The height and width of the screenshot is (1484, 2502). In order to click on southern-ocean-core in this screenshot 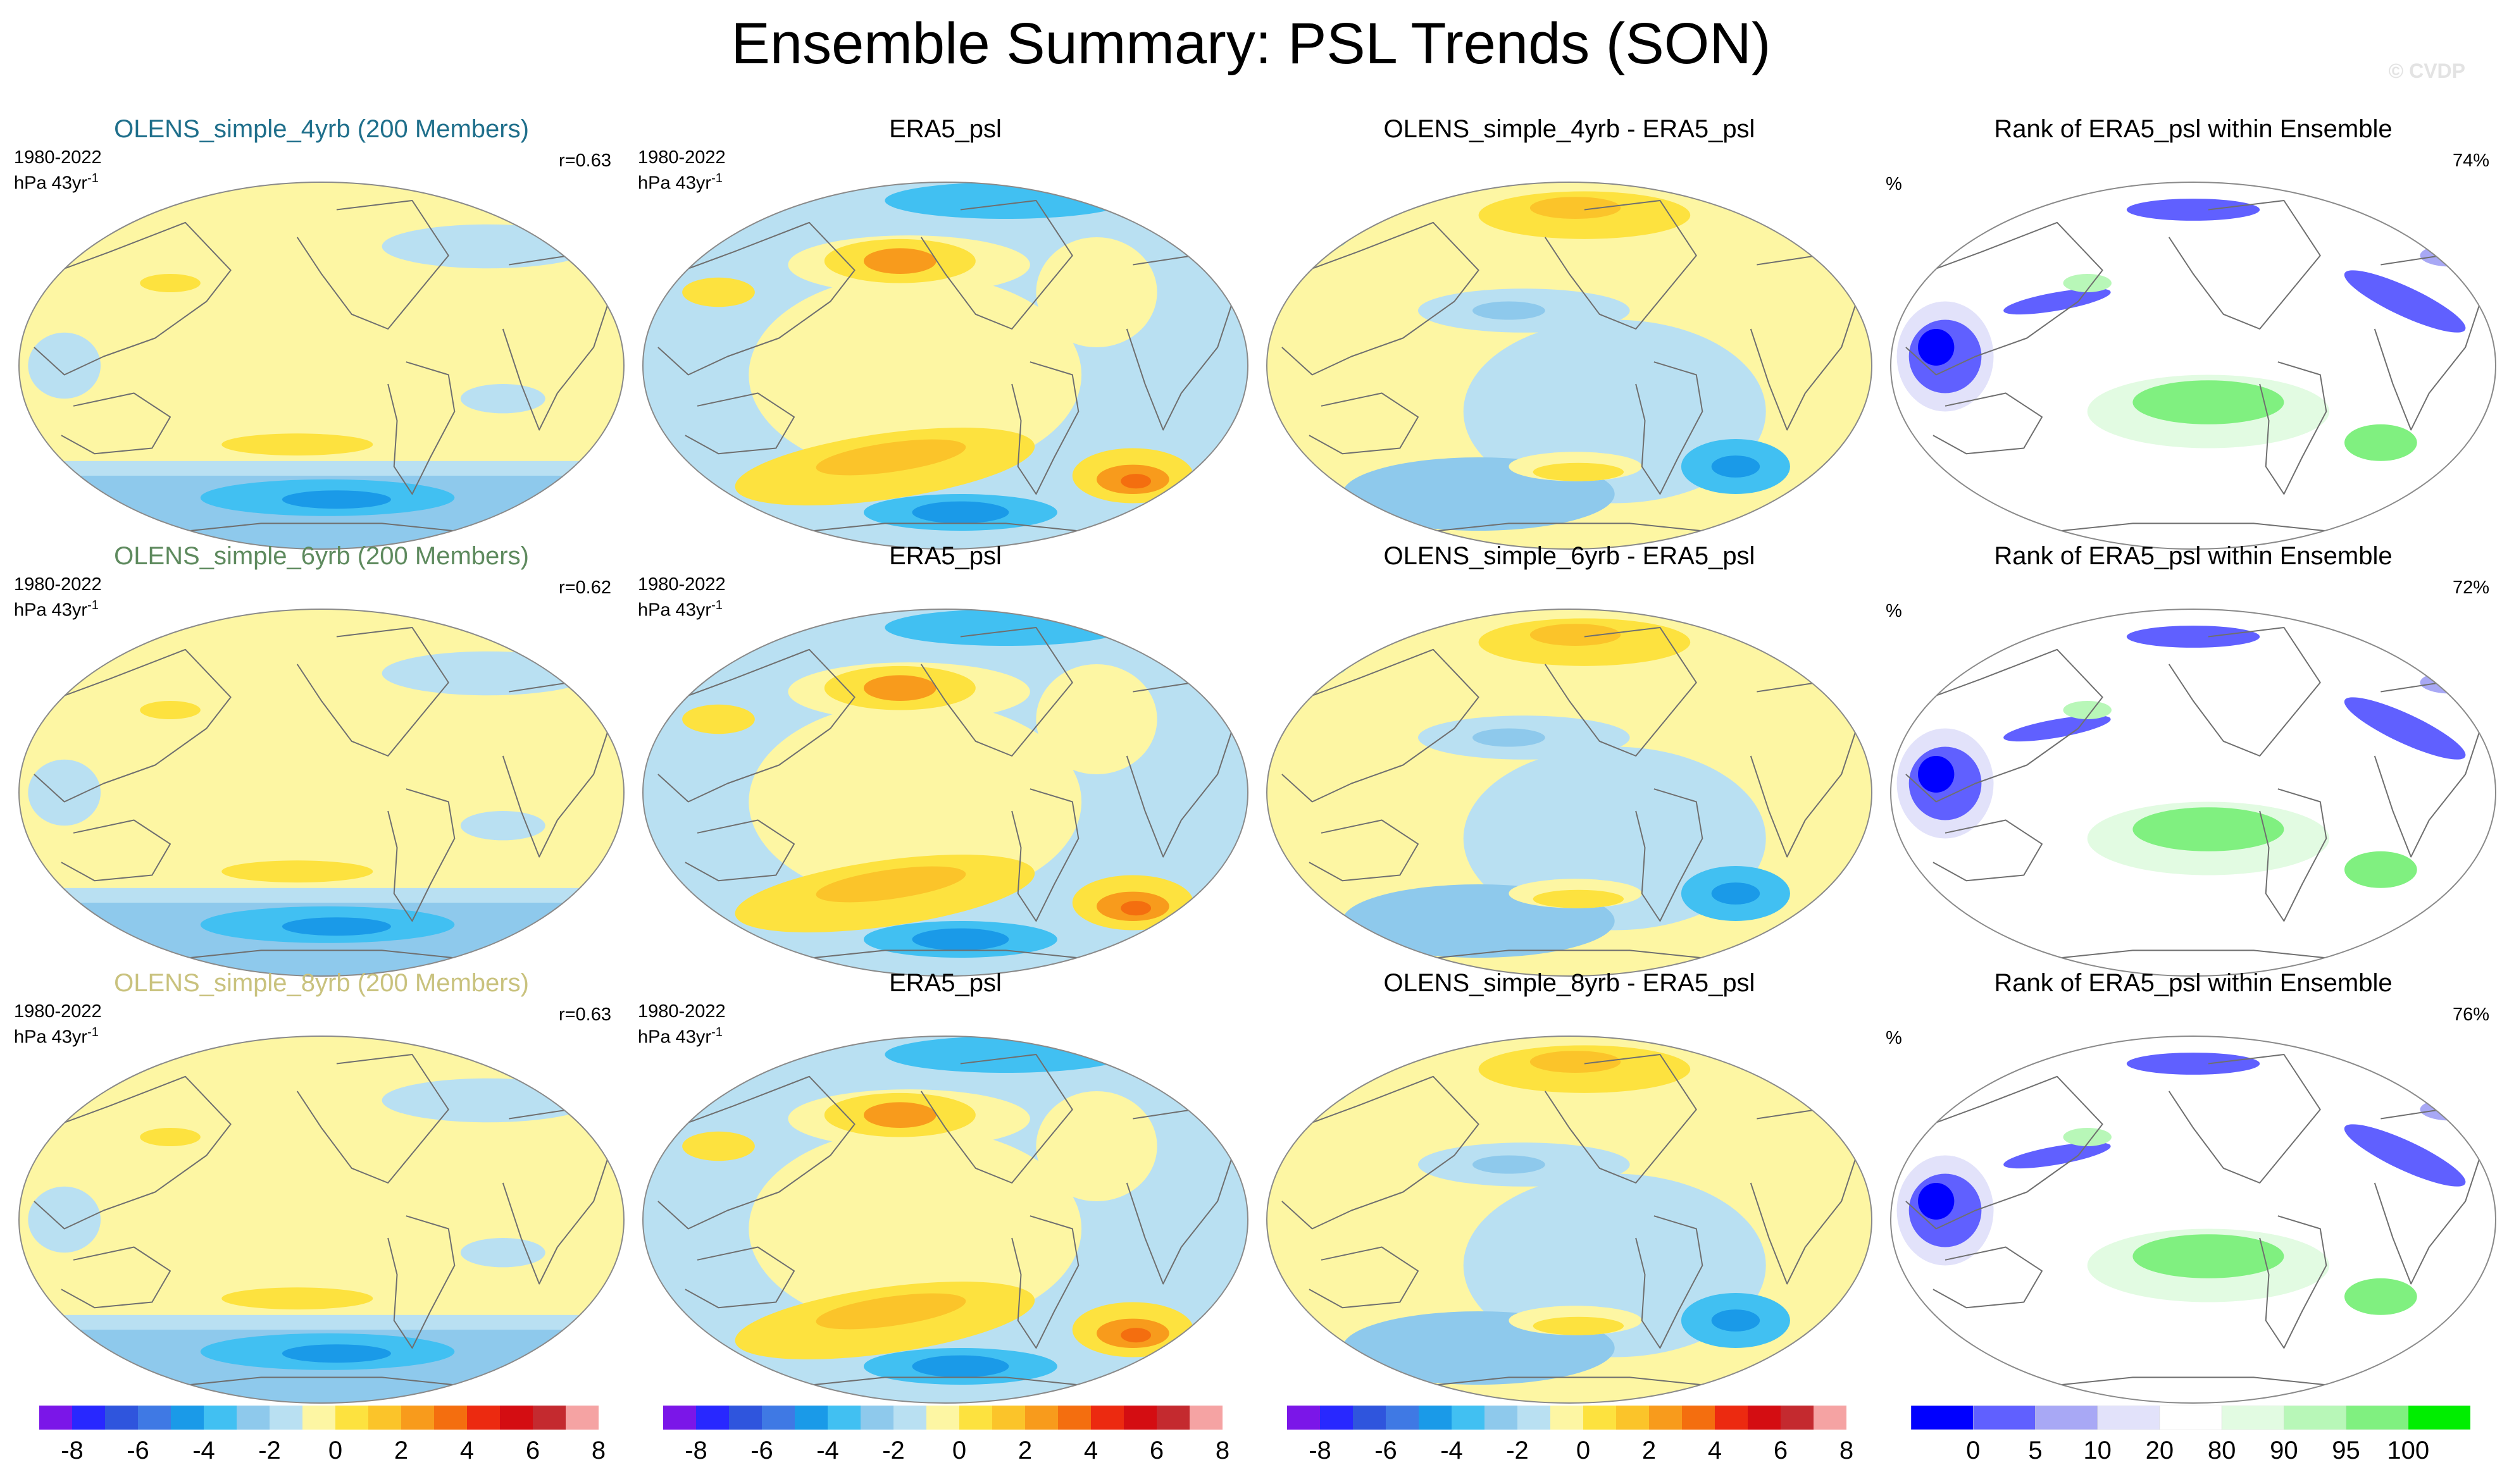, I will do `click(336, 499)`.